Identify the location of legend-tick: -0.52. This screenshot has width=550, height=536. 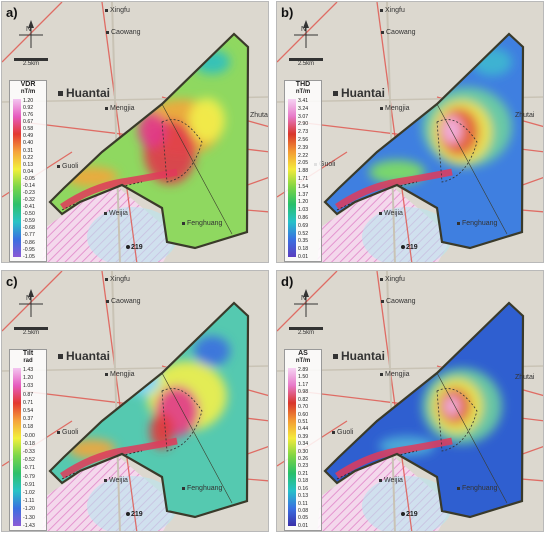
(29, 460).